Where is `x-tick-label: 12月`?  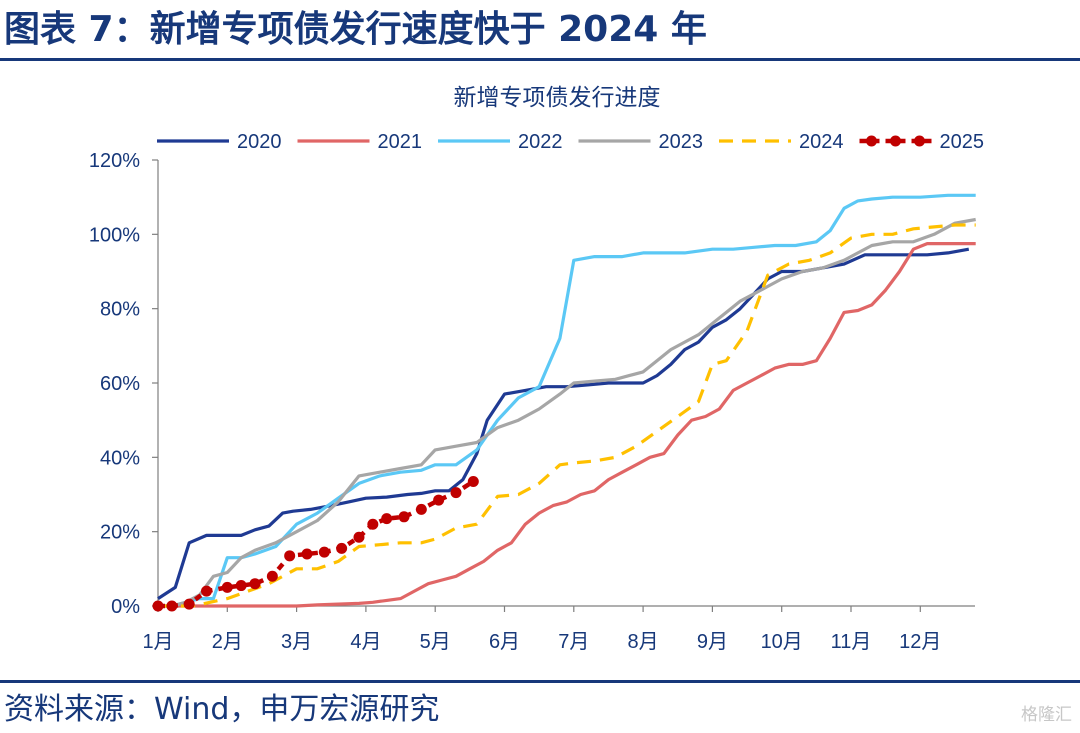 x-tick-label: 12月 is located at coordinates (920, 642).